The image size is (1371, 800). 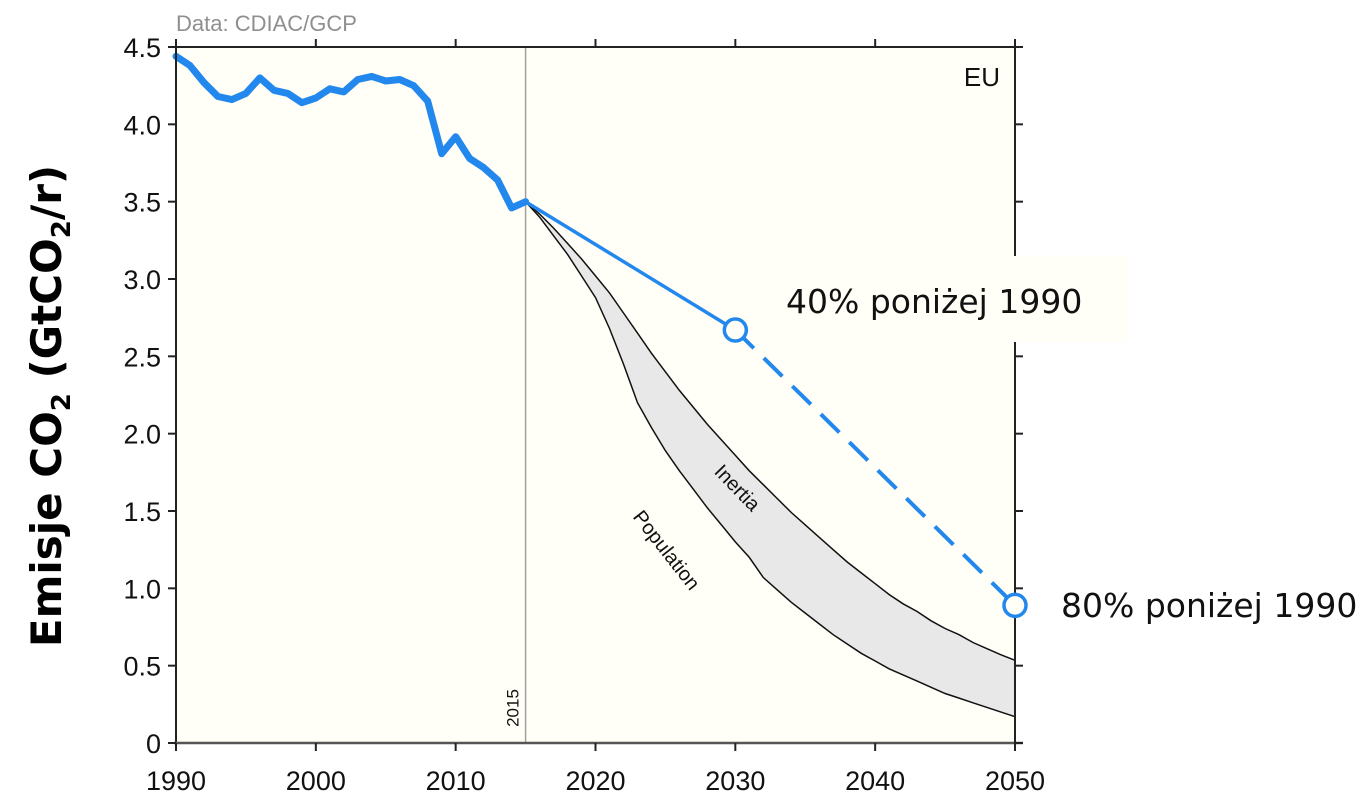 What do you see at coordinates (513, 708) in the screenshot?
I see `year-2015-marker-label: 2015` at bounding box center [513, 708].